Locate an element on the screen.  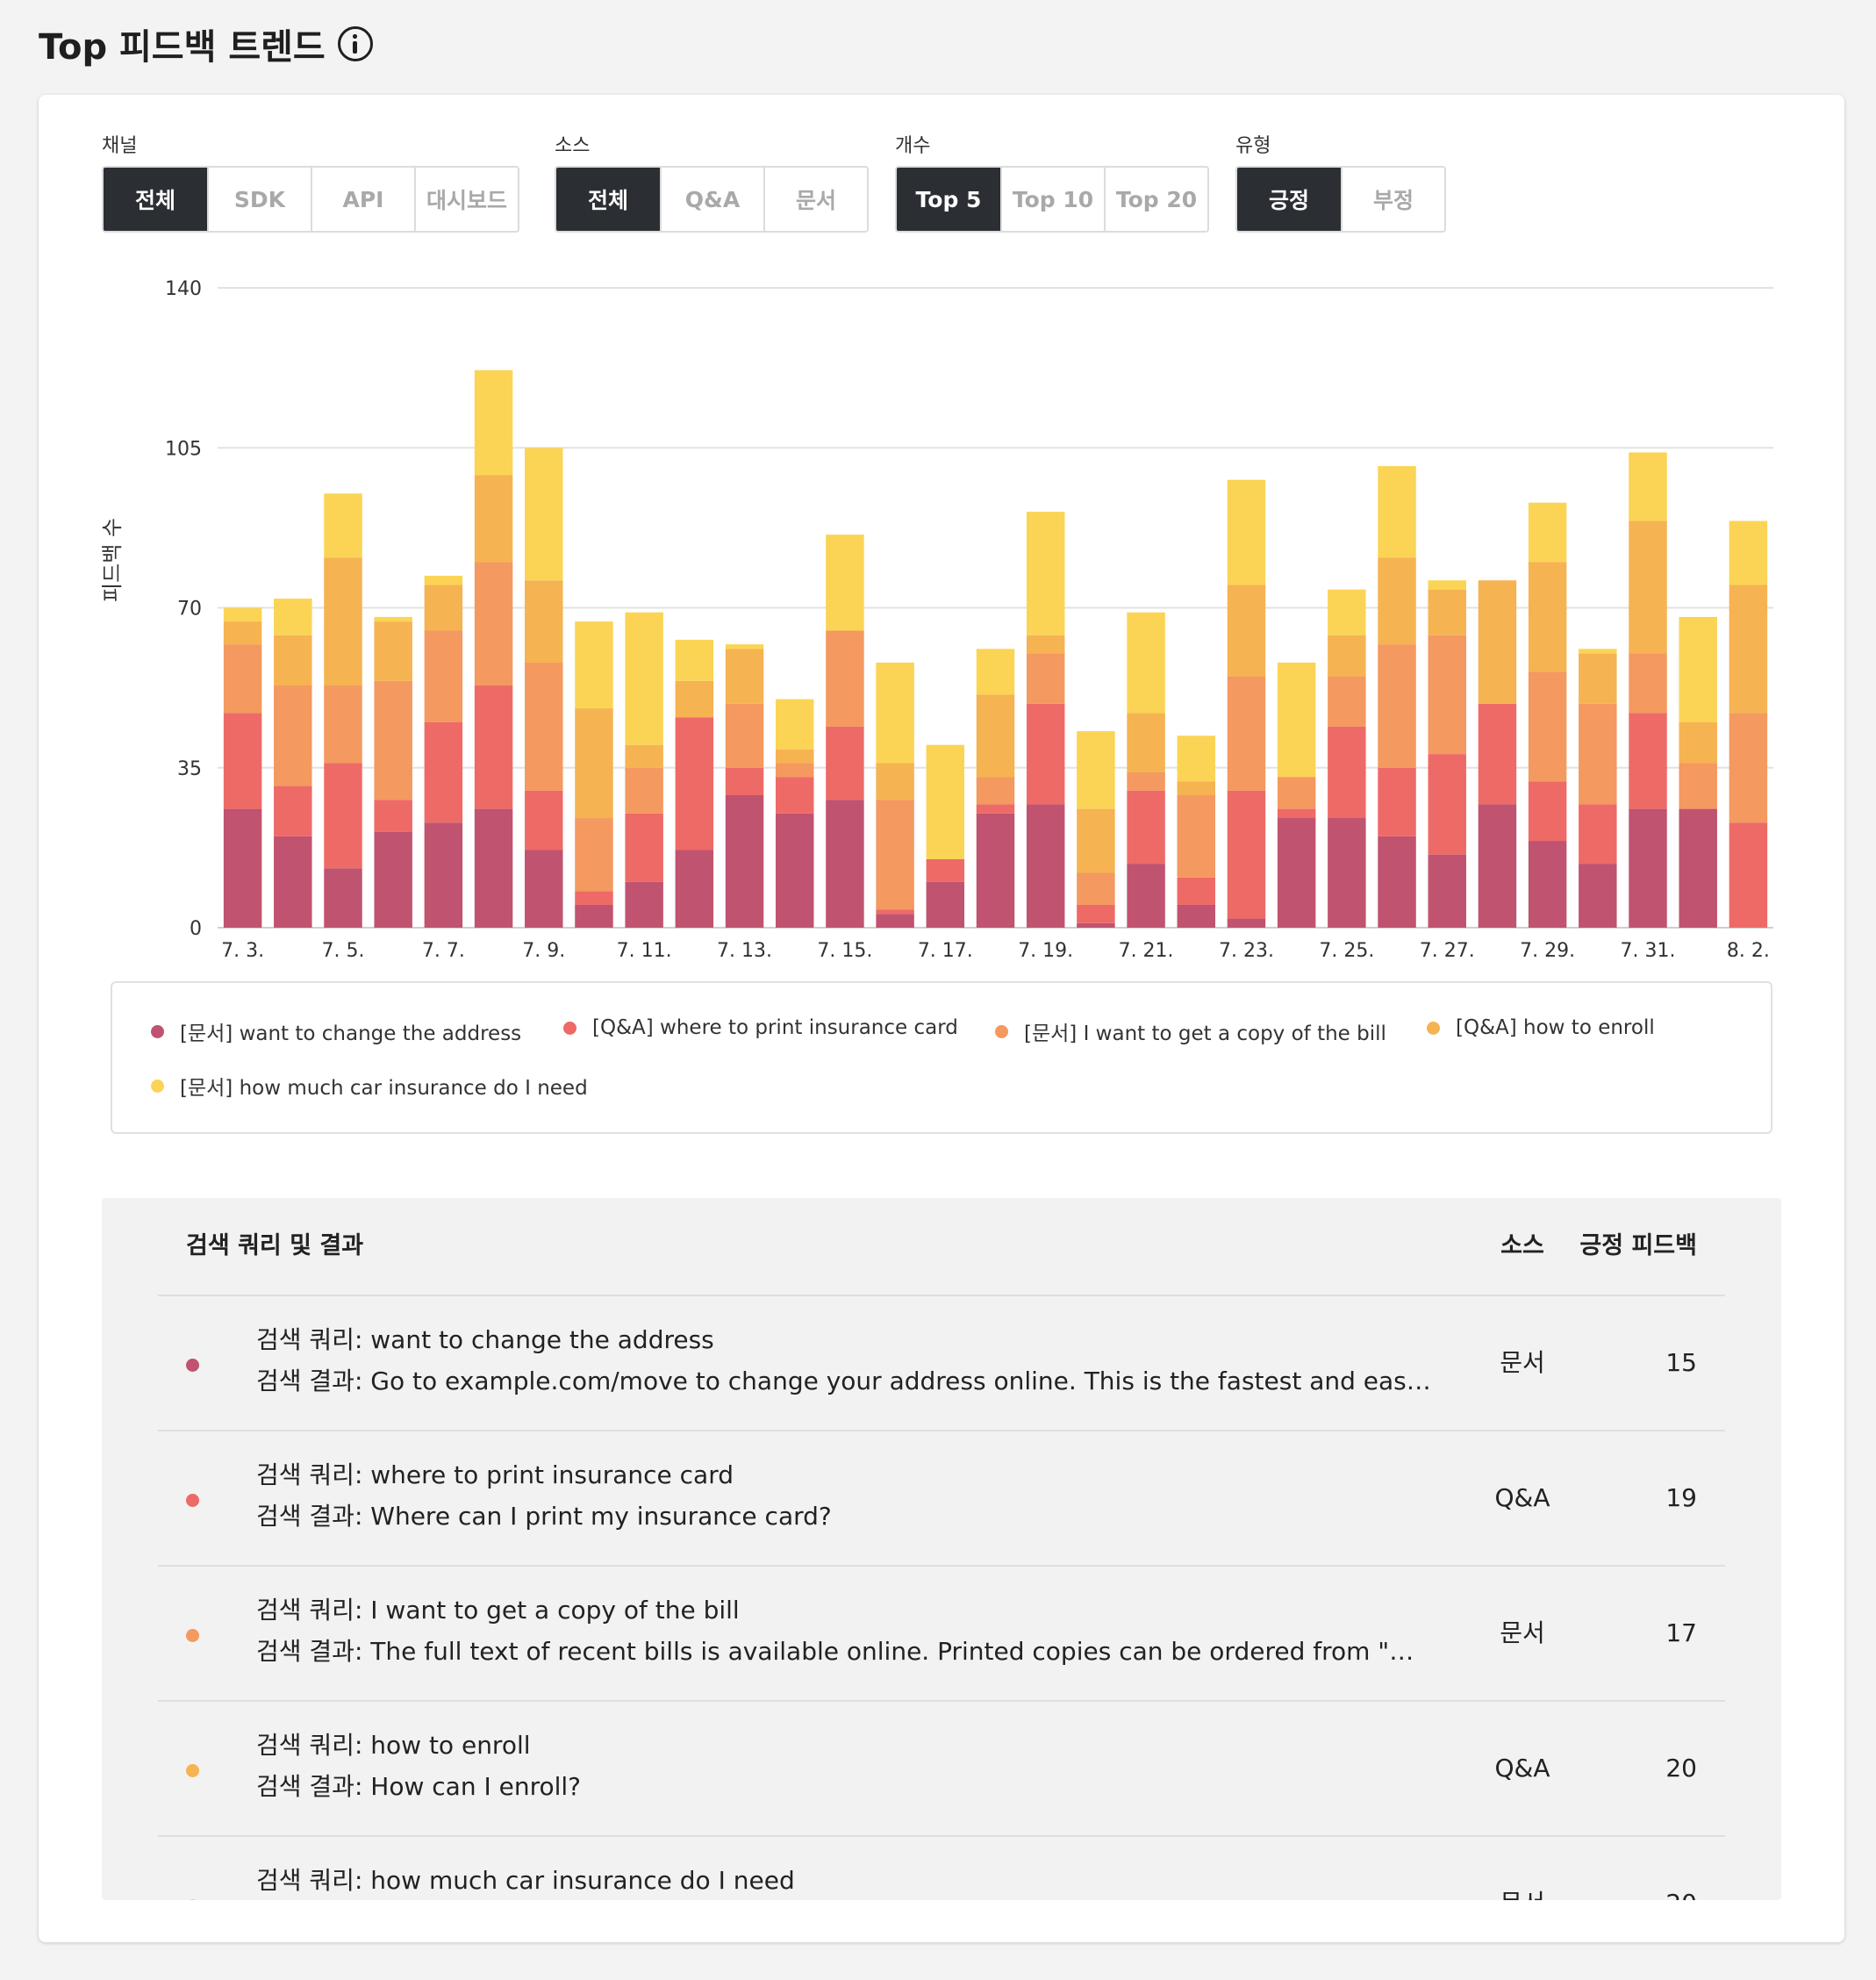
x-tick-label: 7. 27. is located at coordinates (1447, 951).